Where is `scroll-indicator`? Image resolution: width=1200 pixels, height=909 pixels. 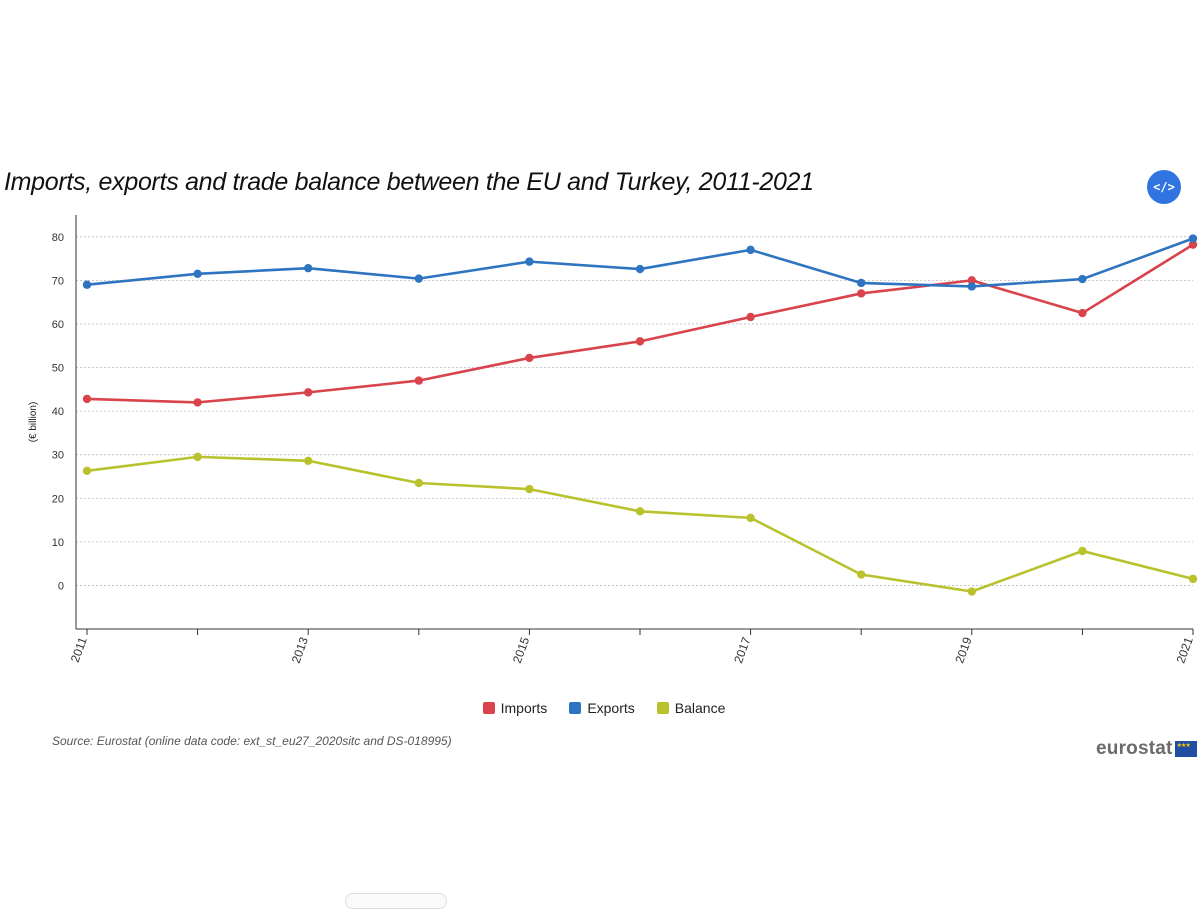
scroll-indicator is located at coordinates (396, 901).